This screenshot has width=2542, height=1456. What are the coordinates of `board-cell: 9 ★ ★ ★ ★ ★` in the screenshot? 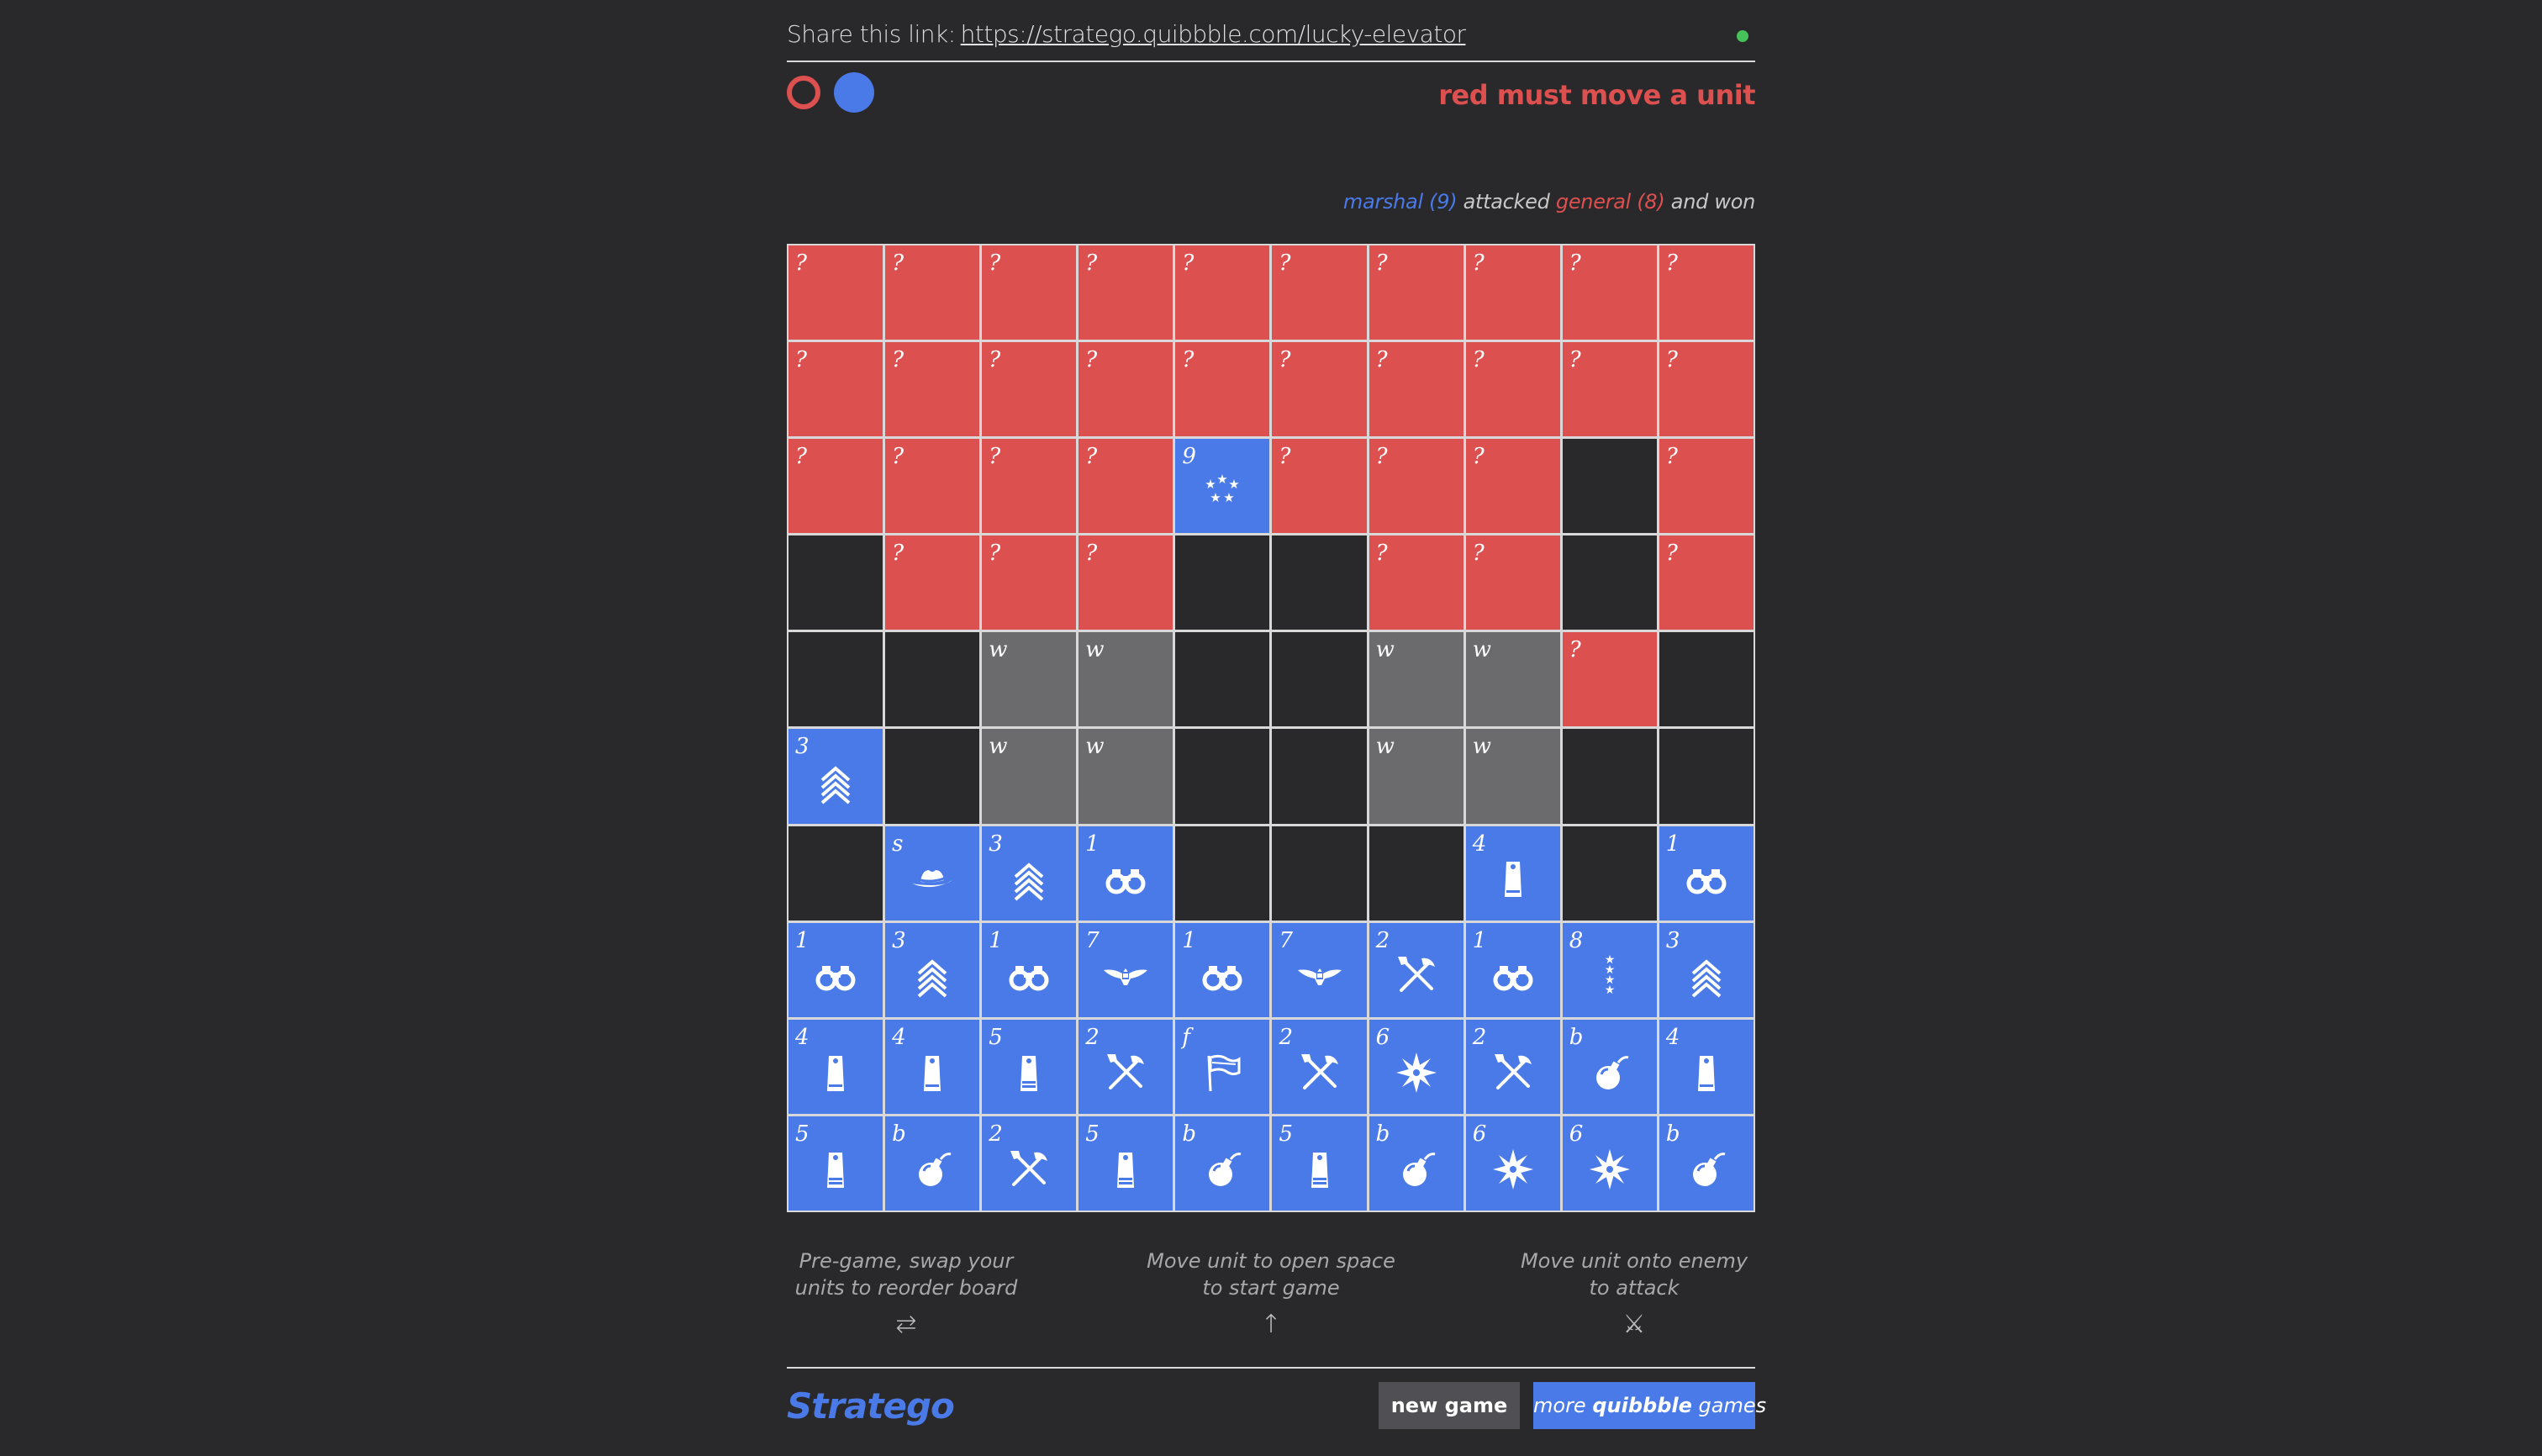 It's located at (1222, 486).